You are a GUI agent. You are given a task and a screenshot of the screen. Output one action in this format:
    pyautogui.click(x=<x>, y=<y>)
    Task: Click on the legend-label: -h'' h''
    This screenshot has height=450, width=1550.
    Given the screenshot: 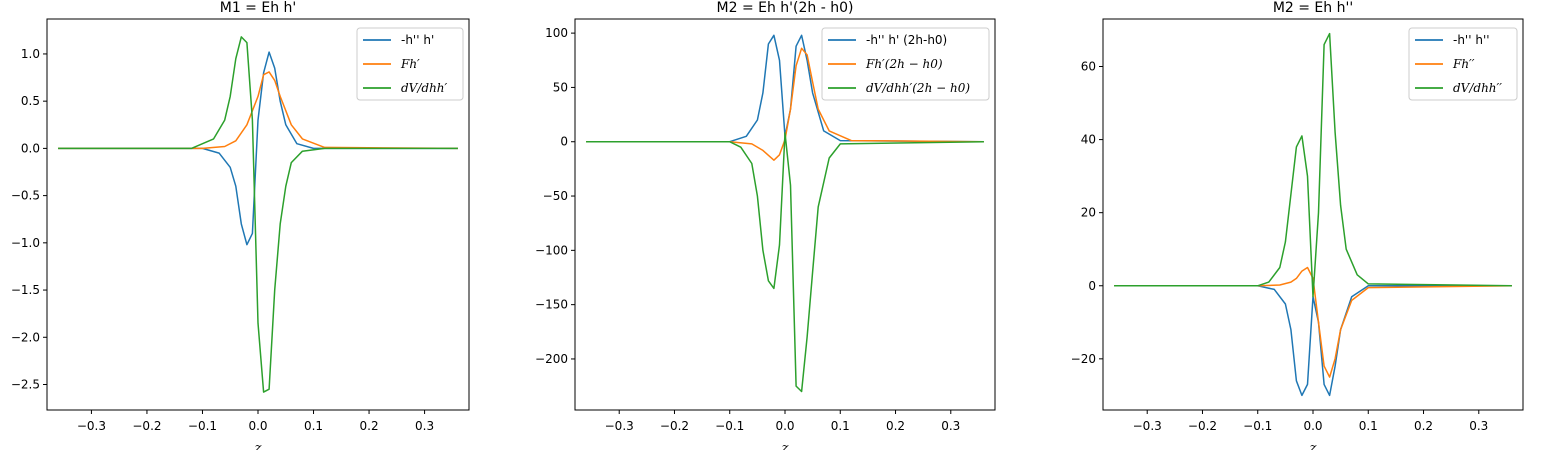 What is the action you would take?
    pyautogui.click(x=1471, y=40)
    